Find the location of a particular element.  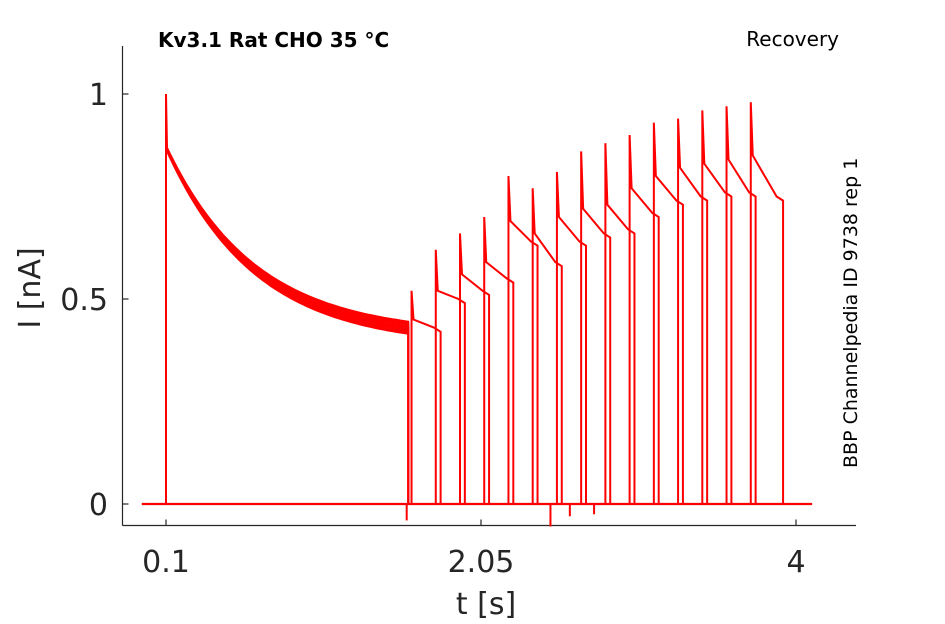

chart-title: Kv3.1 Rat CHO 35 °C is located at coordinates (273, 40).